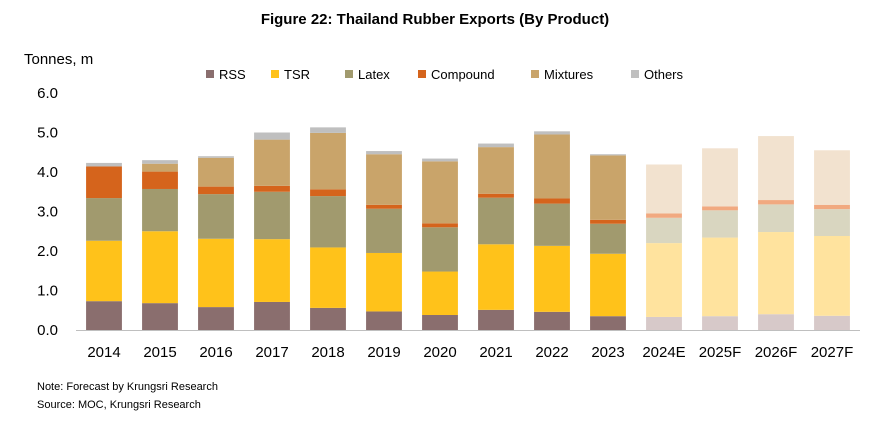 This screenshot has height=421, width=870. I want to click on bar-segment-mixtures-2017, so click(272, 162).